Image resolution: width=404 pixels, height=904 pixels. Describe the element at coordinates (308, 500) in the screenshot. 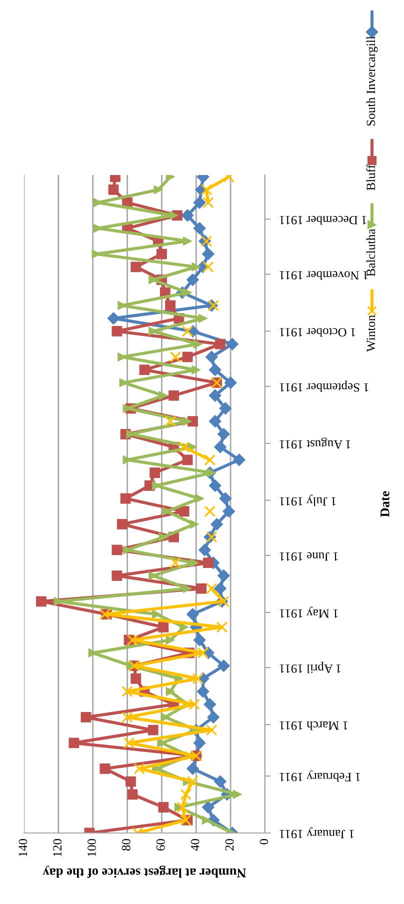

I see `y-tick-label: 1 July 1911` at that location.